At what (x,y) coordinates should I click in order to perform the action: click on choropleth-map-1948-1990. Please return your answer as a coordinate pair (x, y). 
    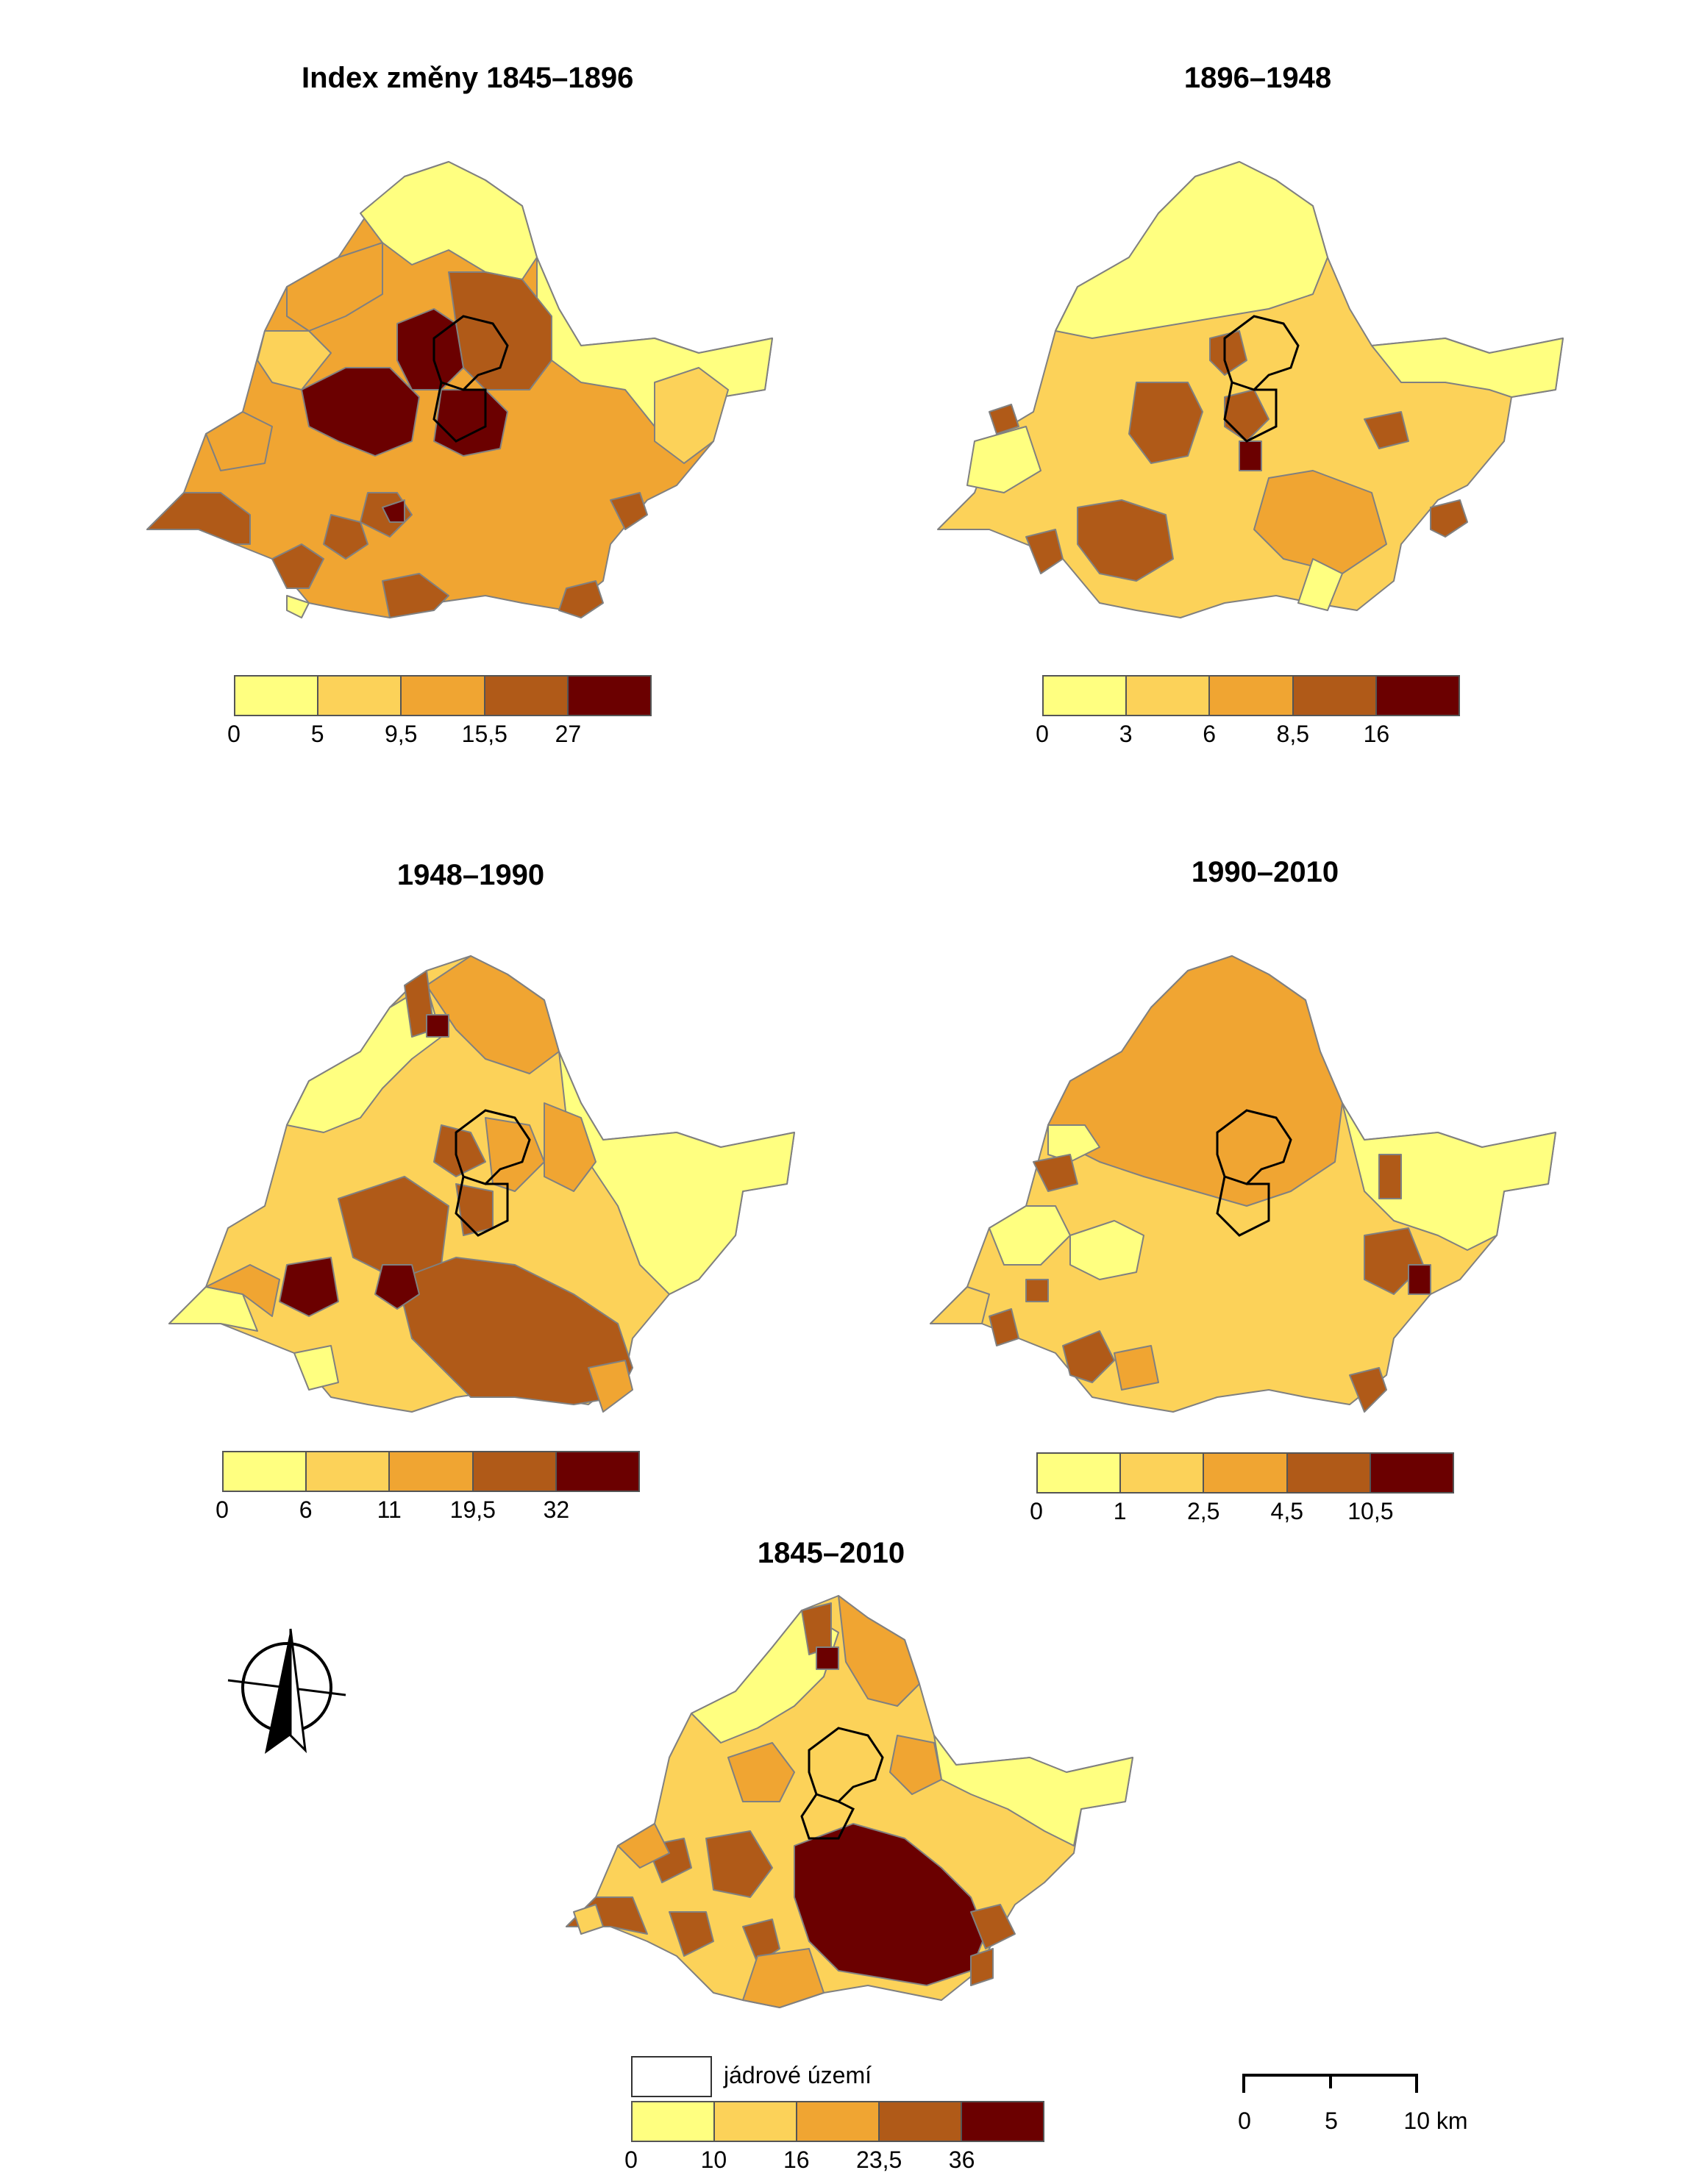
    Looking at the image, I should click on (481, 1184).